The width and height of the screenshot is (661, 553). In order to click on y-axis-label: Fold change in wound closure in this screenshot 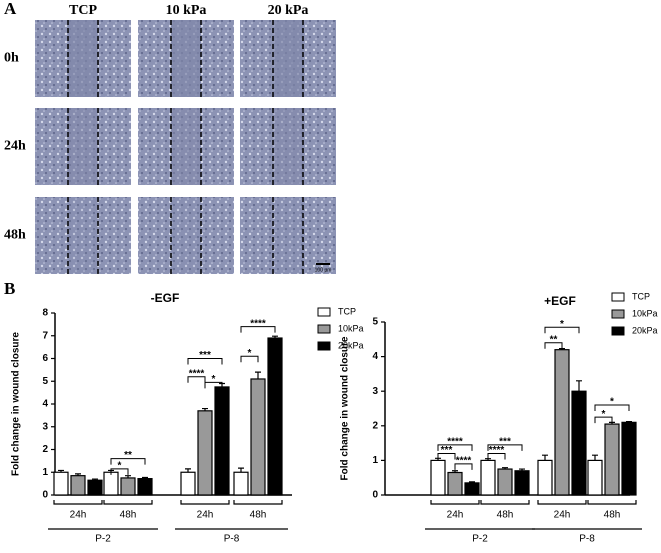, I will do `click(16, 404)`.